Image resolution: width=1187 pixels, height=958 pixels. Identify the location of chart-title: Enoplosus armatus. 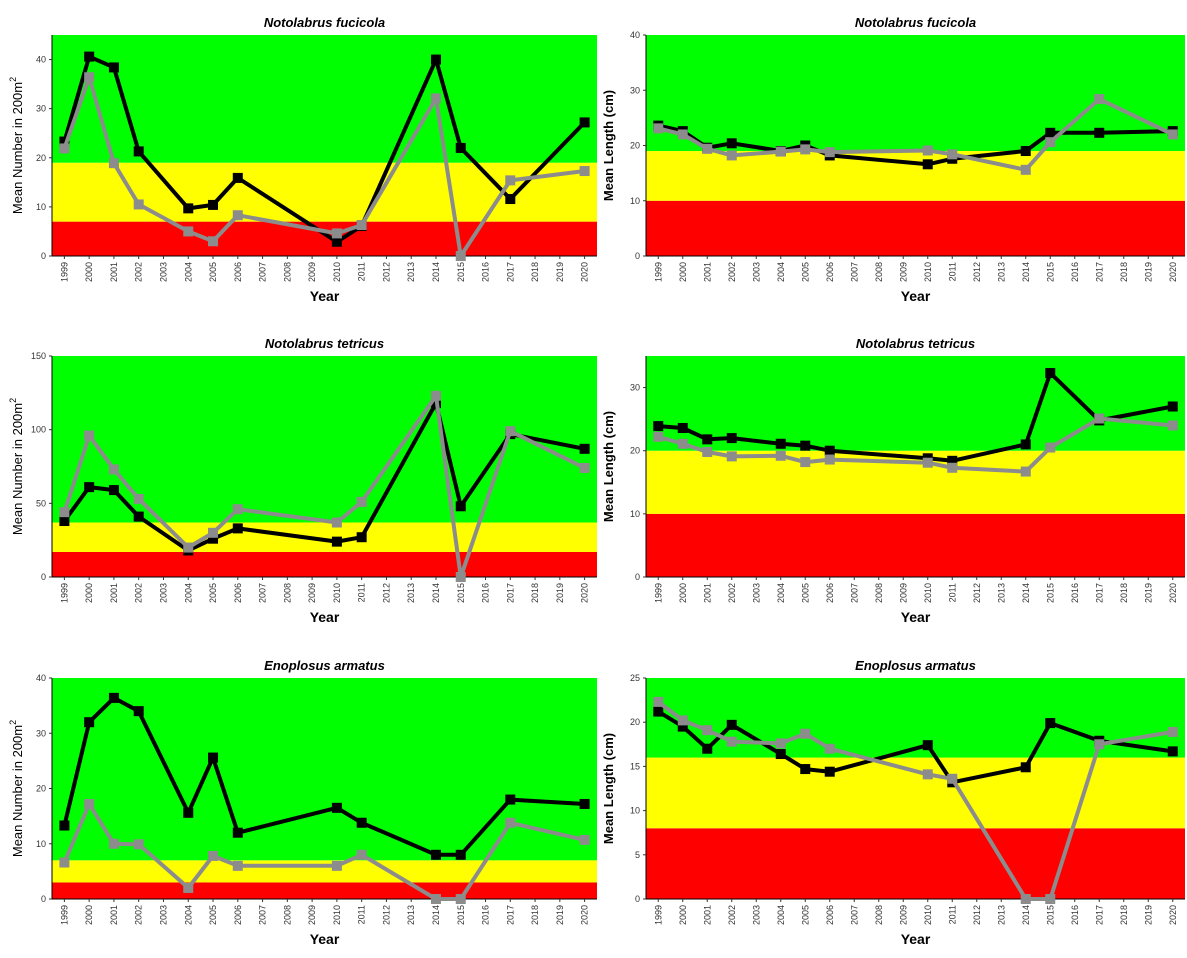
(915, 665).